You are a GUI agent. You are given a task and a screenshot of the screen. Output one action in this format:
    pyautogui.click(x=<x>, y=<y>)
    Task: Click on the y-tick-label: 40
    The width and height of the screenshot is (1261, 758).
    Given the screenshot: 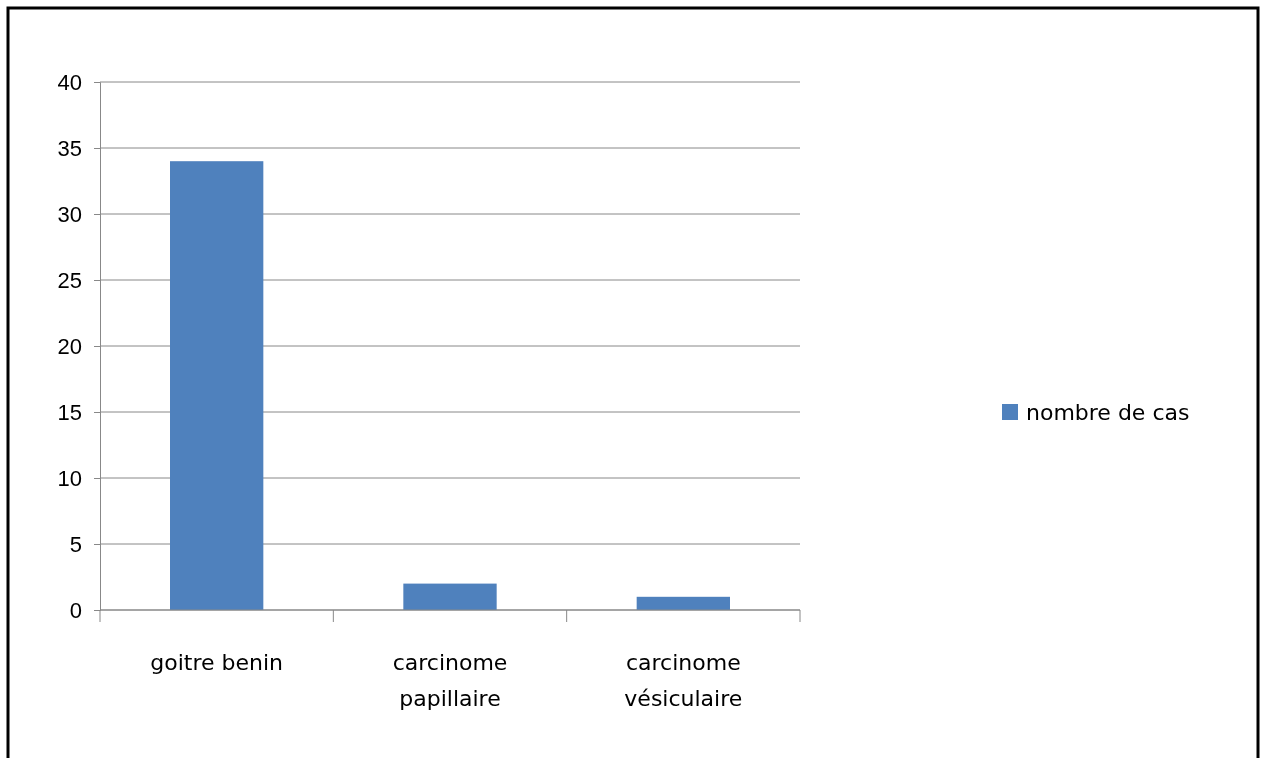 What is the action you would take?
    pyautogui.click(x=69, y=82)
    